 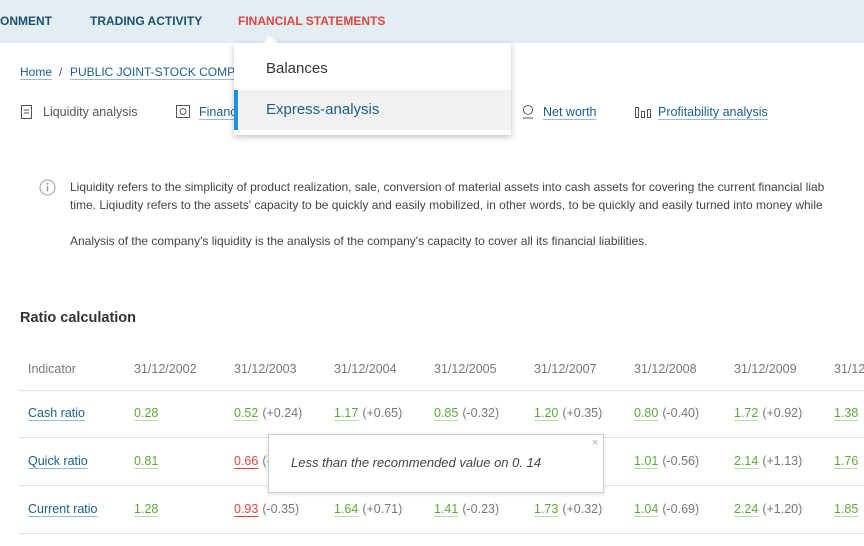 I want to click on ratio-change: (+1.13), so click(x=782, y=461).